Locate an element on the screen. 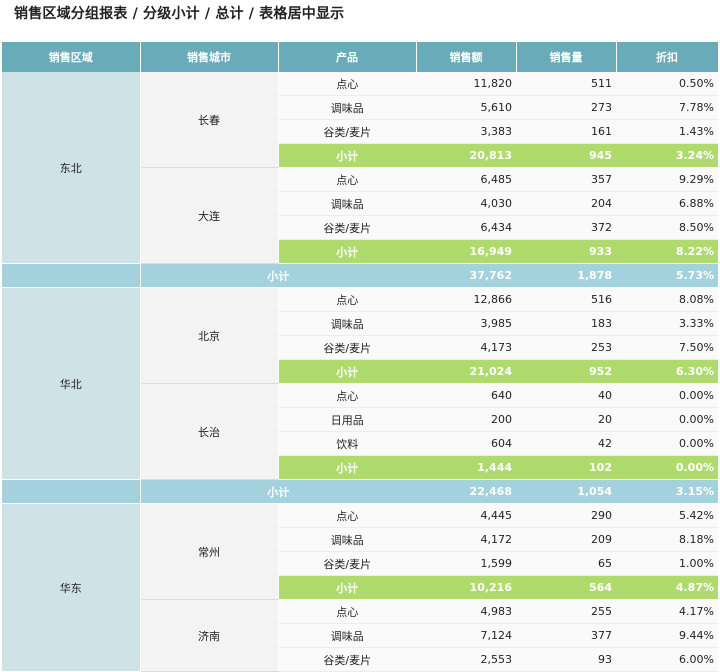  quantity-cell: 253 is located at coordinates (566, 347).